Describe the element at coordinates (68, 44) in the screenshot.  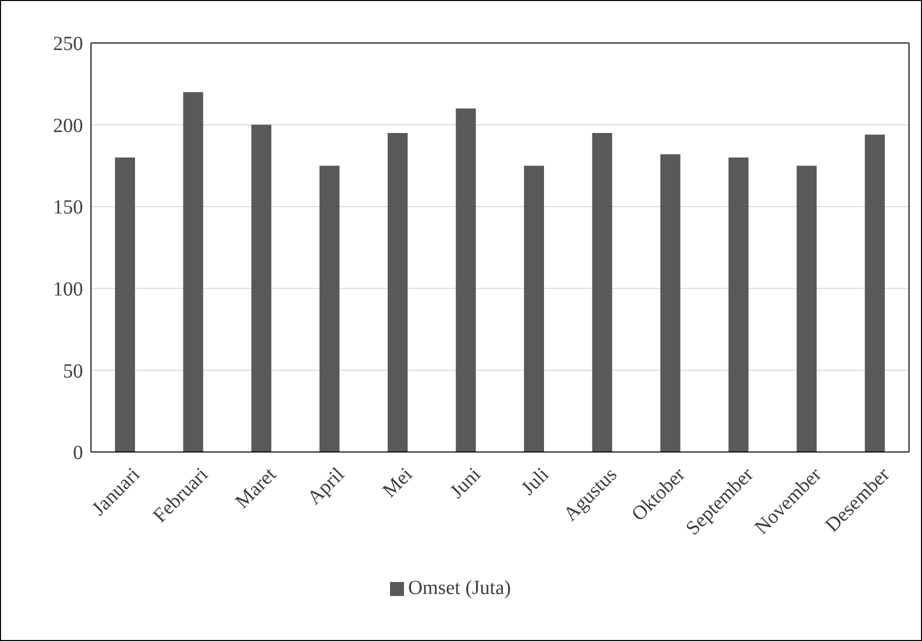
I see `y-tick-label: 250` at that location.